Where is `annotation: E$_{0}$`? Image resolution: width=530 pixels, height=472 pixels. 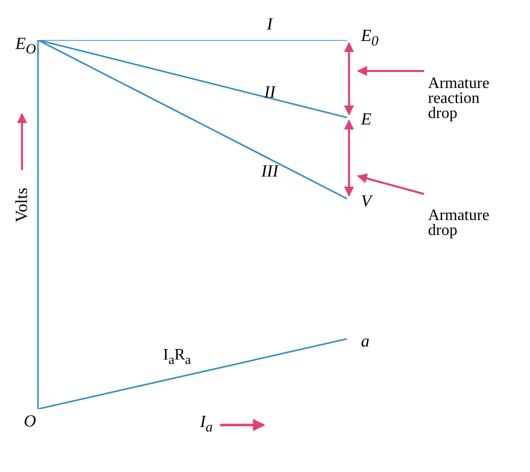 annotation: E$_{0}$ is located at coordinates (369, 38).